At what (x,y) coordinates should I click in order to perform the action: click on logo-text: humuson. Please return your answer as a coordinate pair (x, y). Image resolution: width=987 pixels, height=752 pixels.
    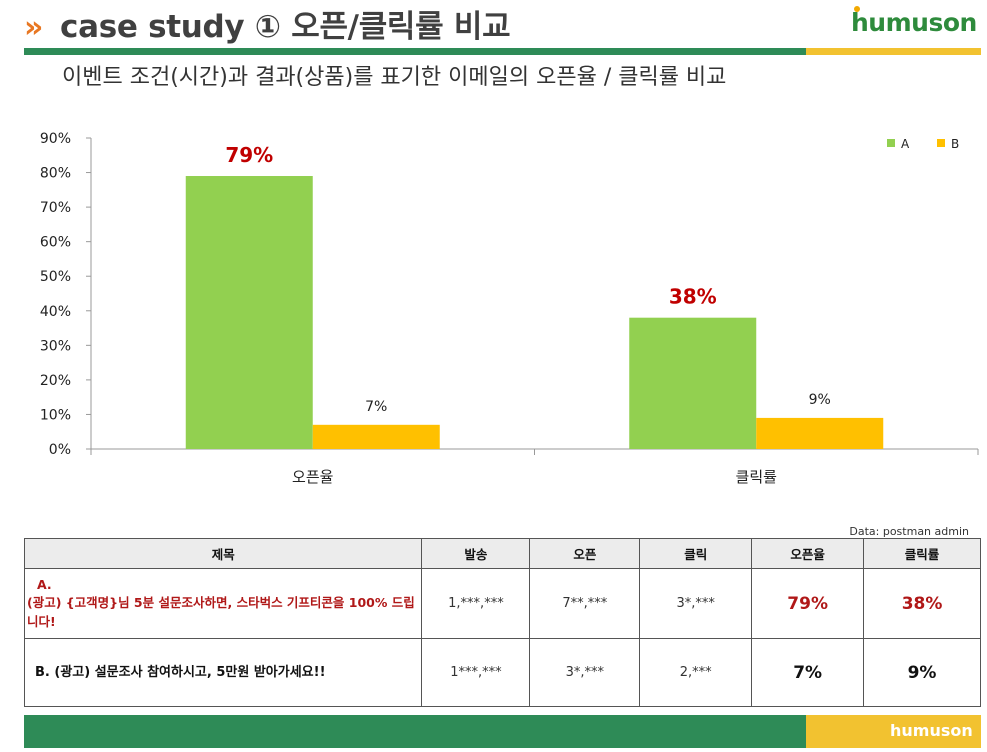
    Looking at the image, I should click on (914, 22).